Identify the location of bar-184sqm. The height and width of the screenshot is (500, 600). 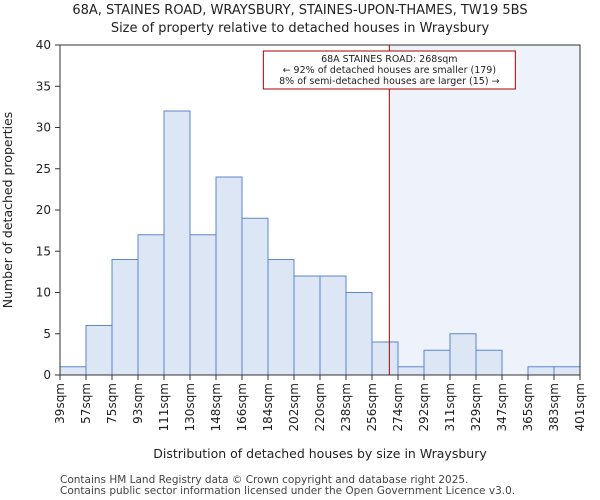
(281, 317).